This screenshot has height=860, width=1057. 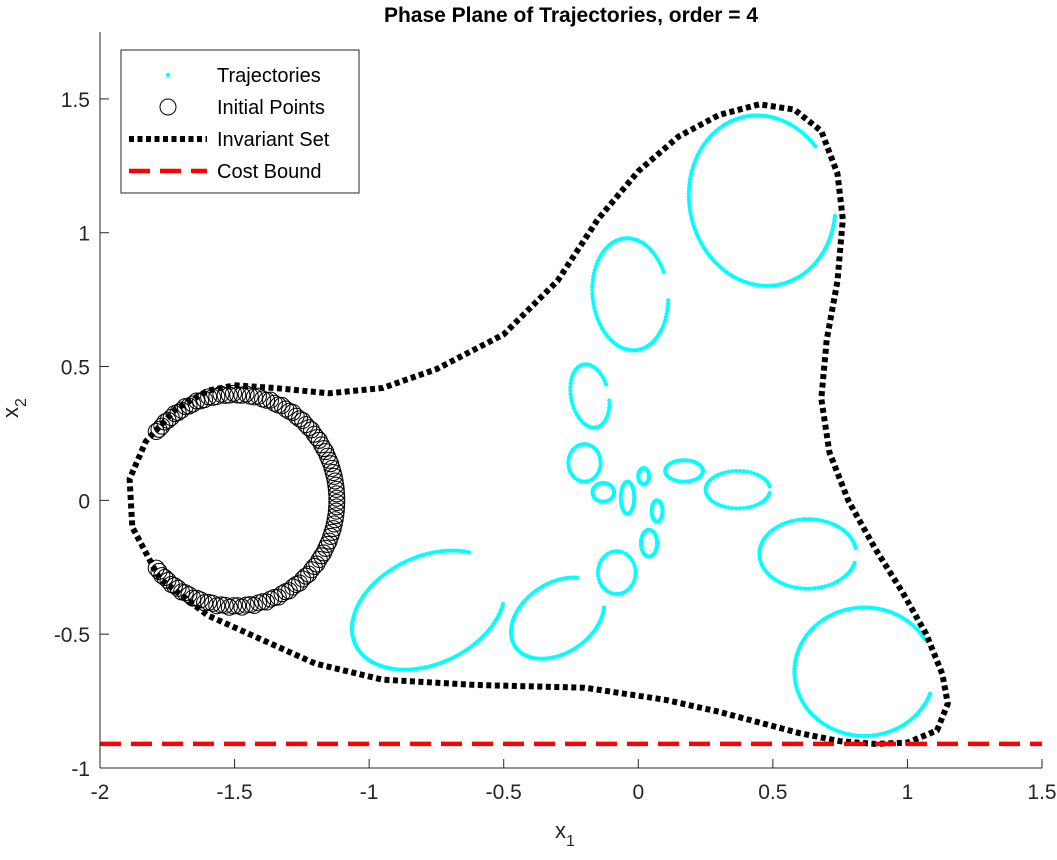 What do you see at coordinates (271, 108) in the screenshot?
I see `legend-label: Initial Points` at bounding box center [271, 108].